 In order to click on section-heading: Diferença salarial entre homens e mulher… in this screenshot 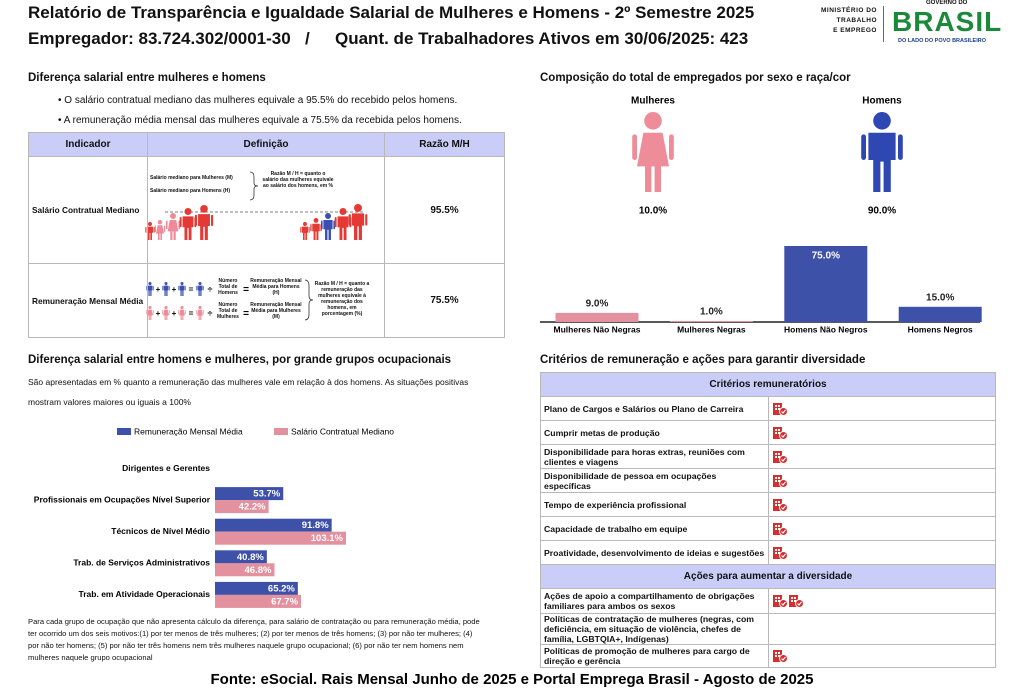, I will do `click(240, 360)`.